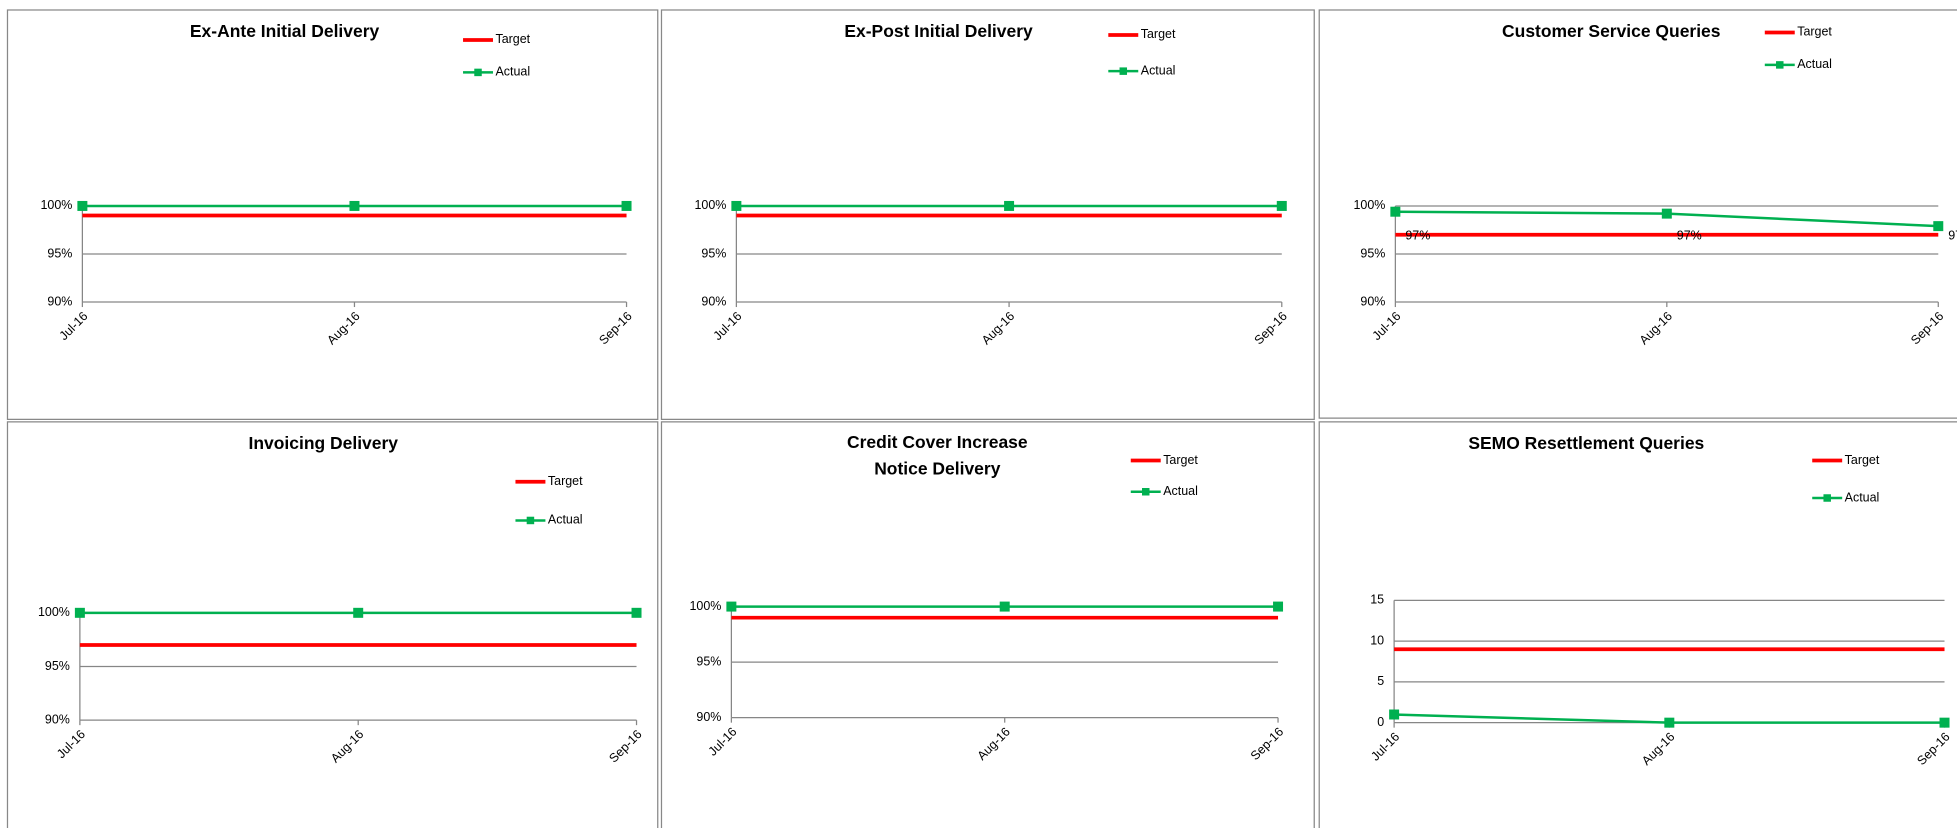 The height and width of the screenshot is (828, 1957). Describe the element at coordinates (1586, 443) in the screenshot. I see `chart-title: SEMO Resettlement Queries` at that location.